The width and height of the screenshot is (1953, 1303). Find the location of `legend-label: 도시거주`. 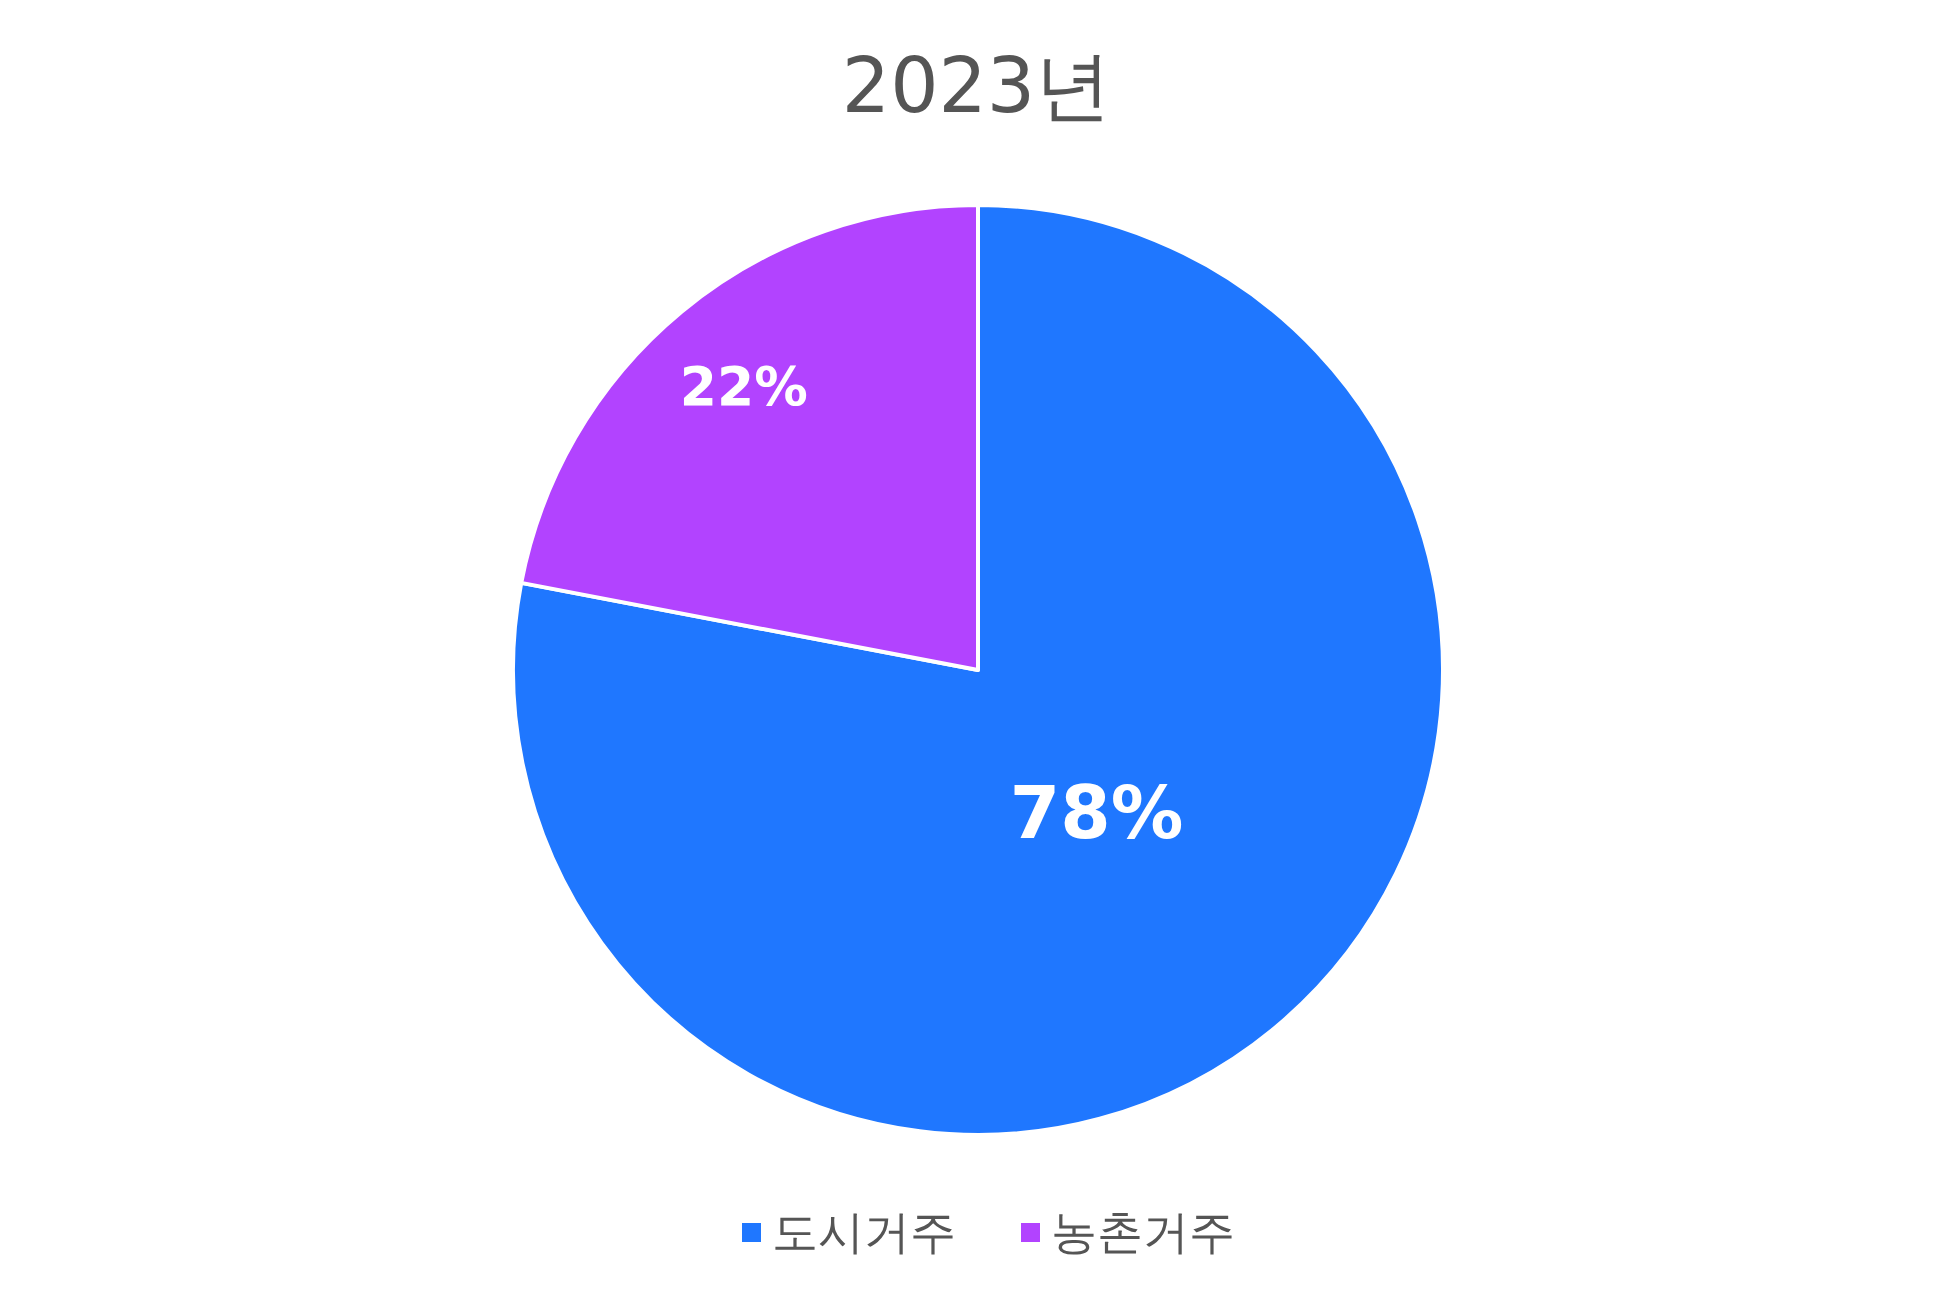

legend-label: 도시거주 is located at coordinates (864, 1232).